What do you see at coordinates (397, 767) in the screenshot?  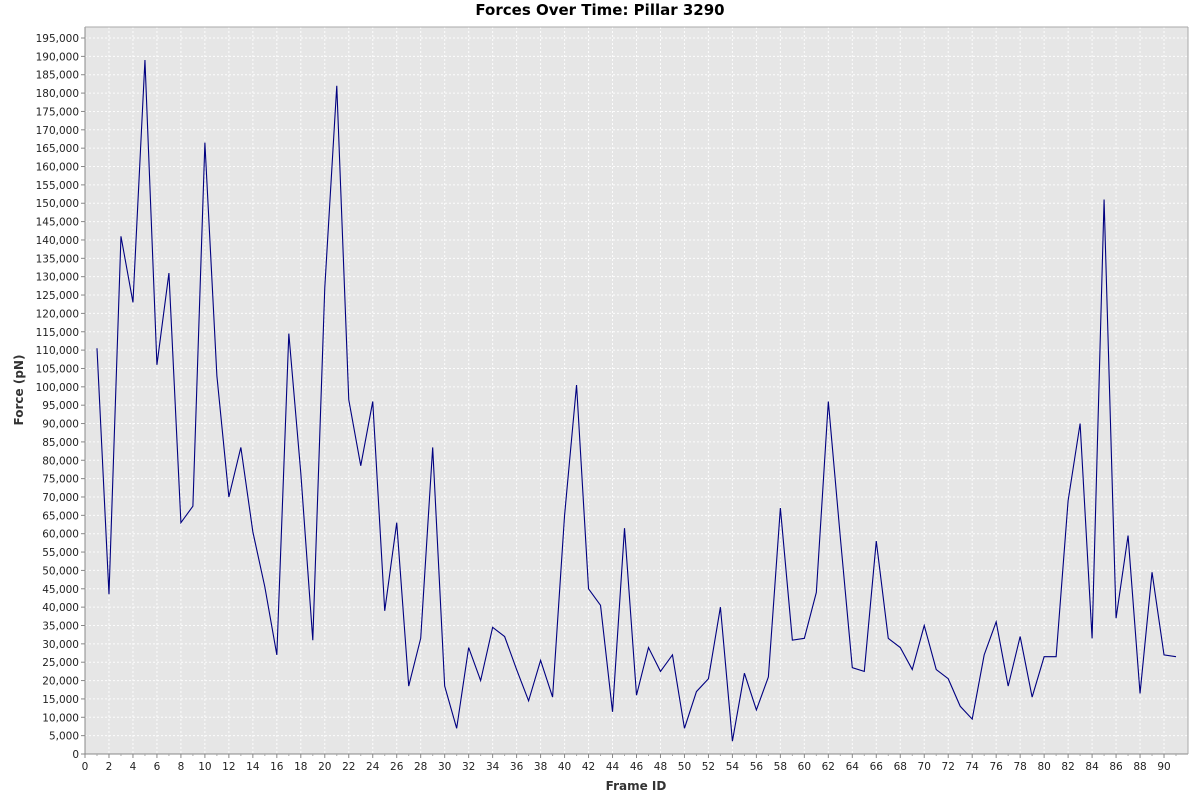 I see `x-tick-label: 26` at bounding box center [397, 767].